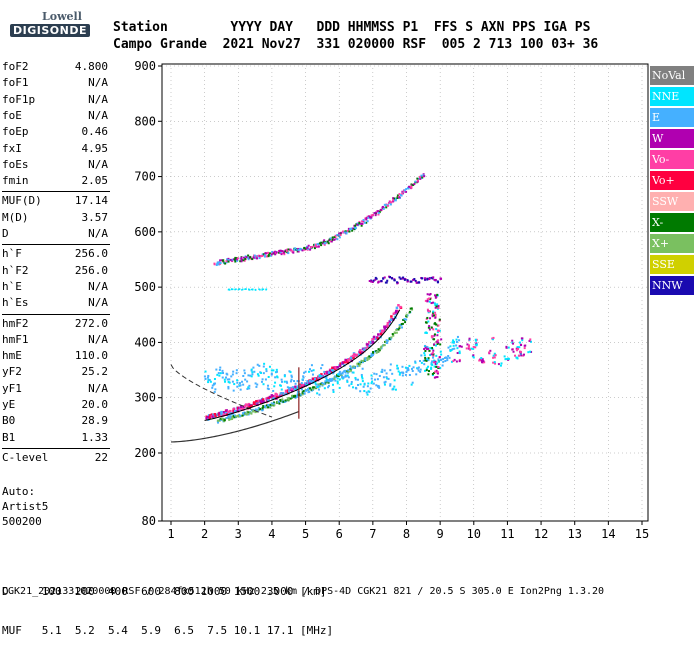 The width and height of the screenshot is (700, 650). What do you see at coordinates (95, 181) in the screenshot?
I see `param-value: 2.05` at bounding box center [95, 181].